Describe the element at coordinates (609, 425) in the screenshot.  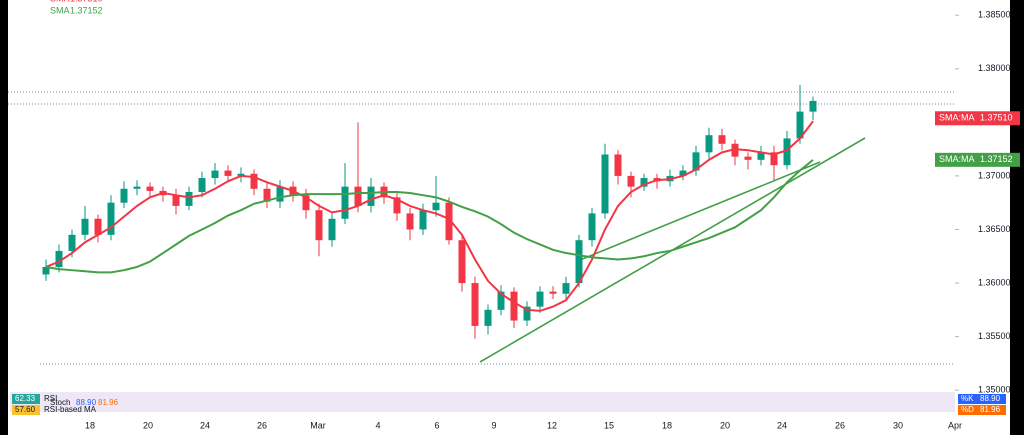
I see `x-tick-label: 15` at that location.